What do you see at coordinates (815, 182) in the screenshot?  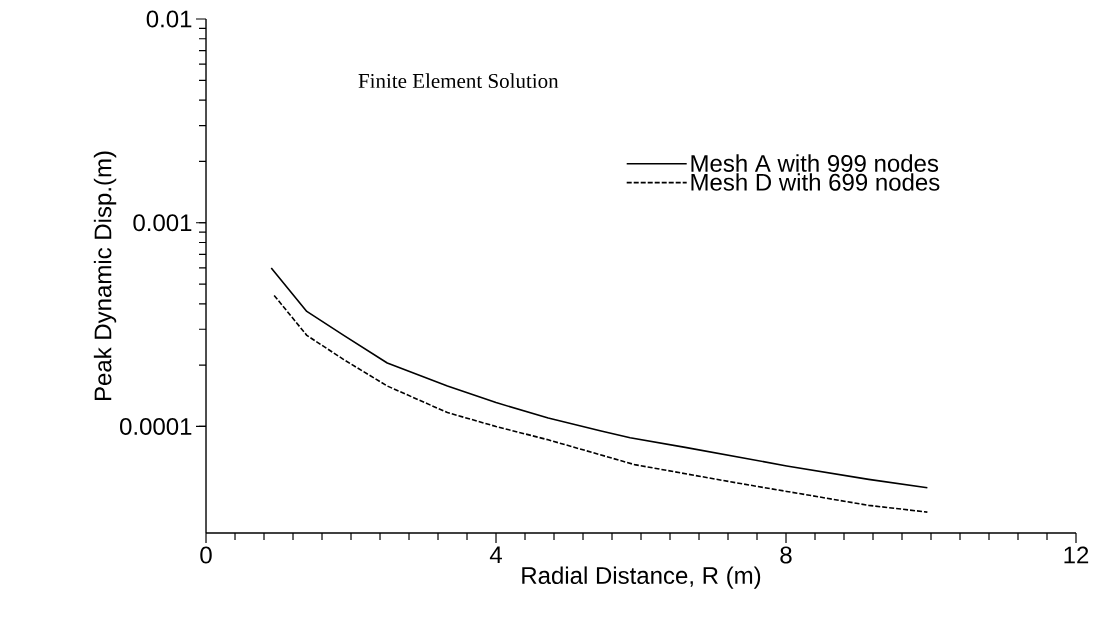 I see `legend-label: Mesh D with 699 nodes` at bounding box center [815, 182].